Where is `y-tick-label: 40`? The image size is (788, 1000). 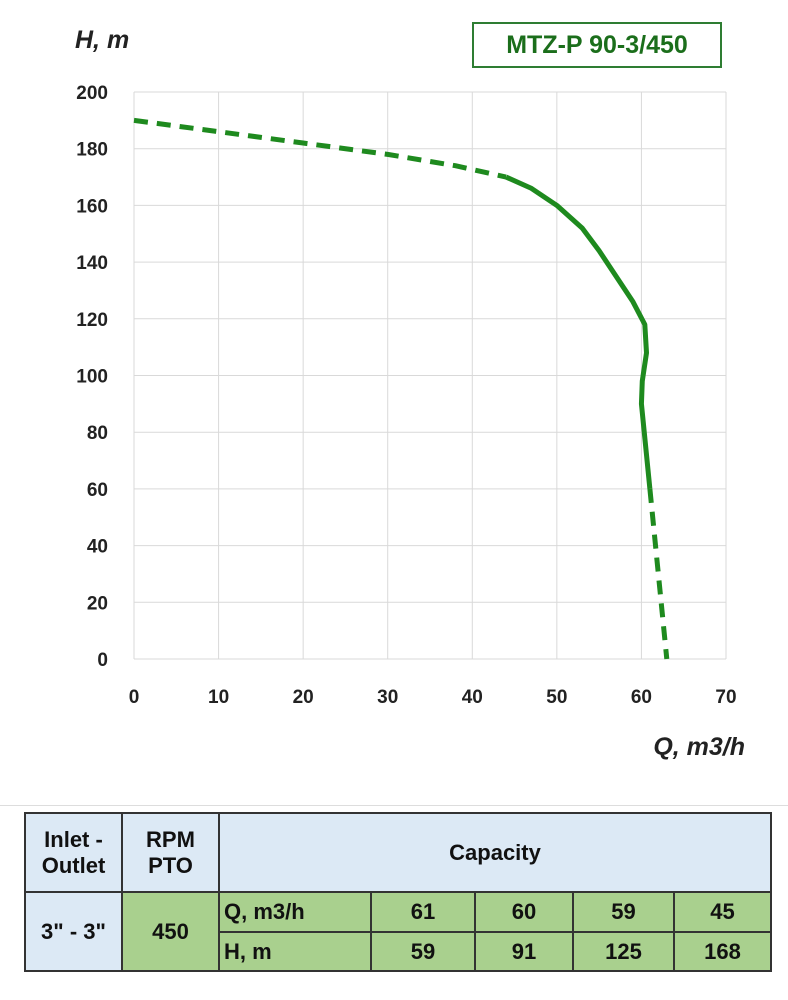 y-tick-label: 40 is located at coordinates (97, 547).